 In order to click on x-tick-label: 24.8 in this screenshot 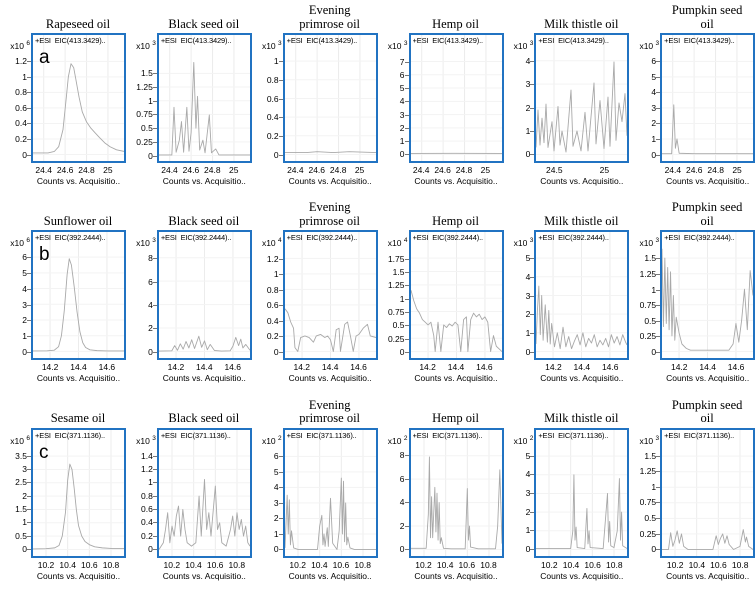, I will do `click(464, 170)`.